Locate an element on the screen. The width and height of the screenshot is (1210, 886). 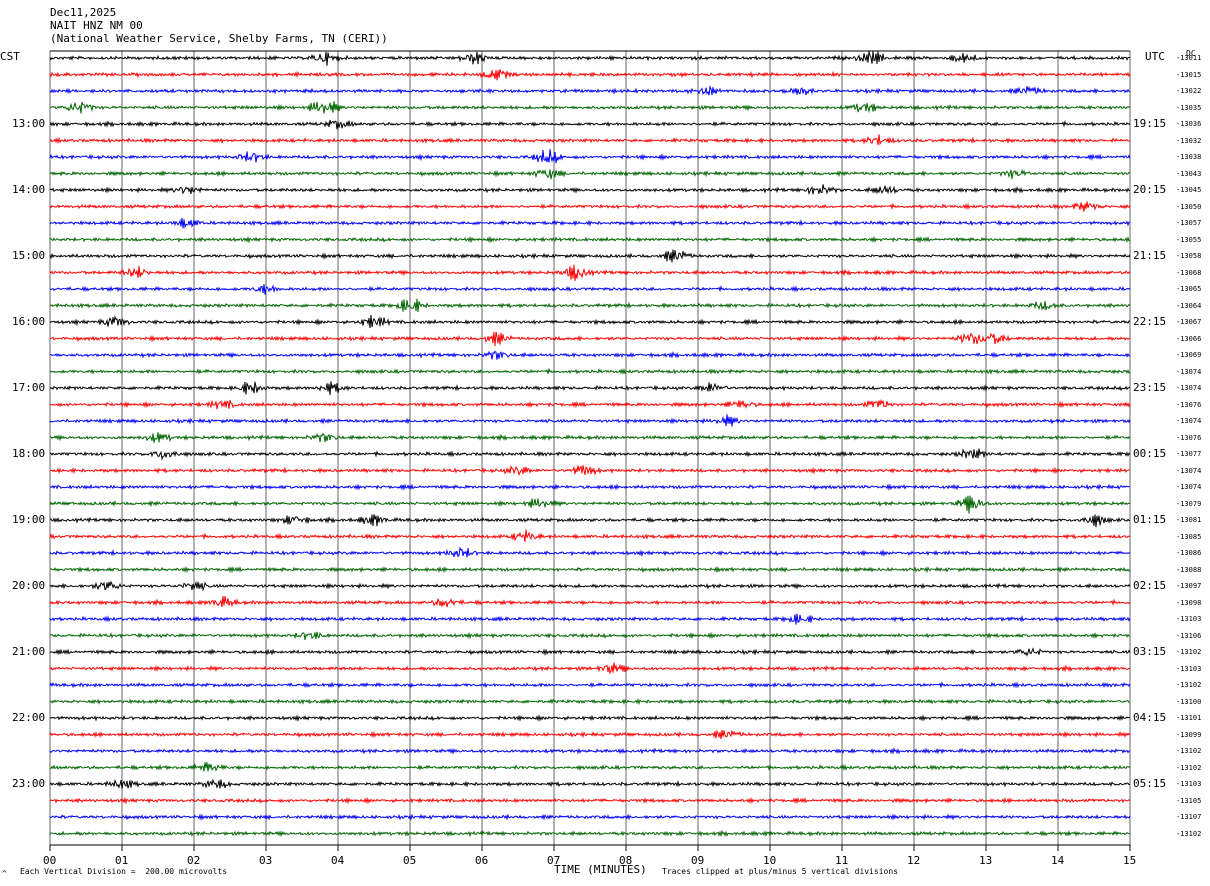
x-tick-label-05: 05 is located at coordinates (410, 860).